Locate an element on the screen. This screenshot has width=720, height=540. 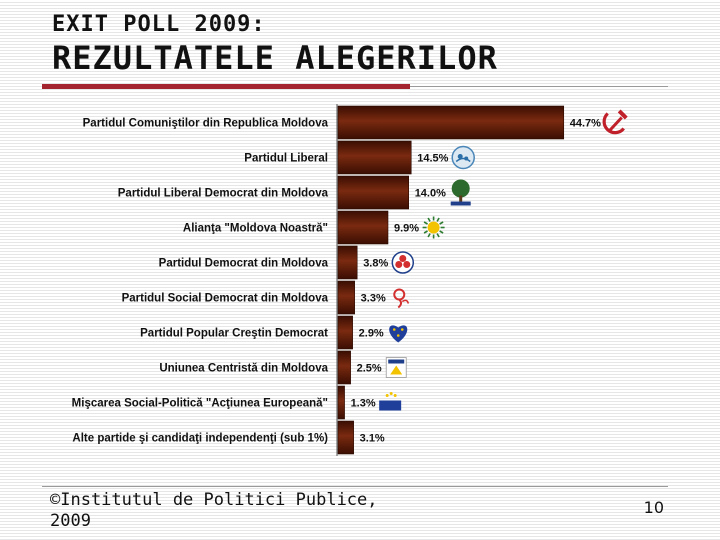
amn-sun-icon is located at coordinates (433, 227).